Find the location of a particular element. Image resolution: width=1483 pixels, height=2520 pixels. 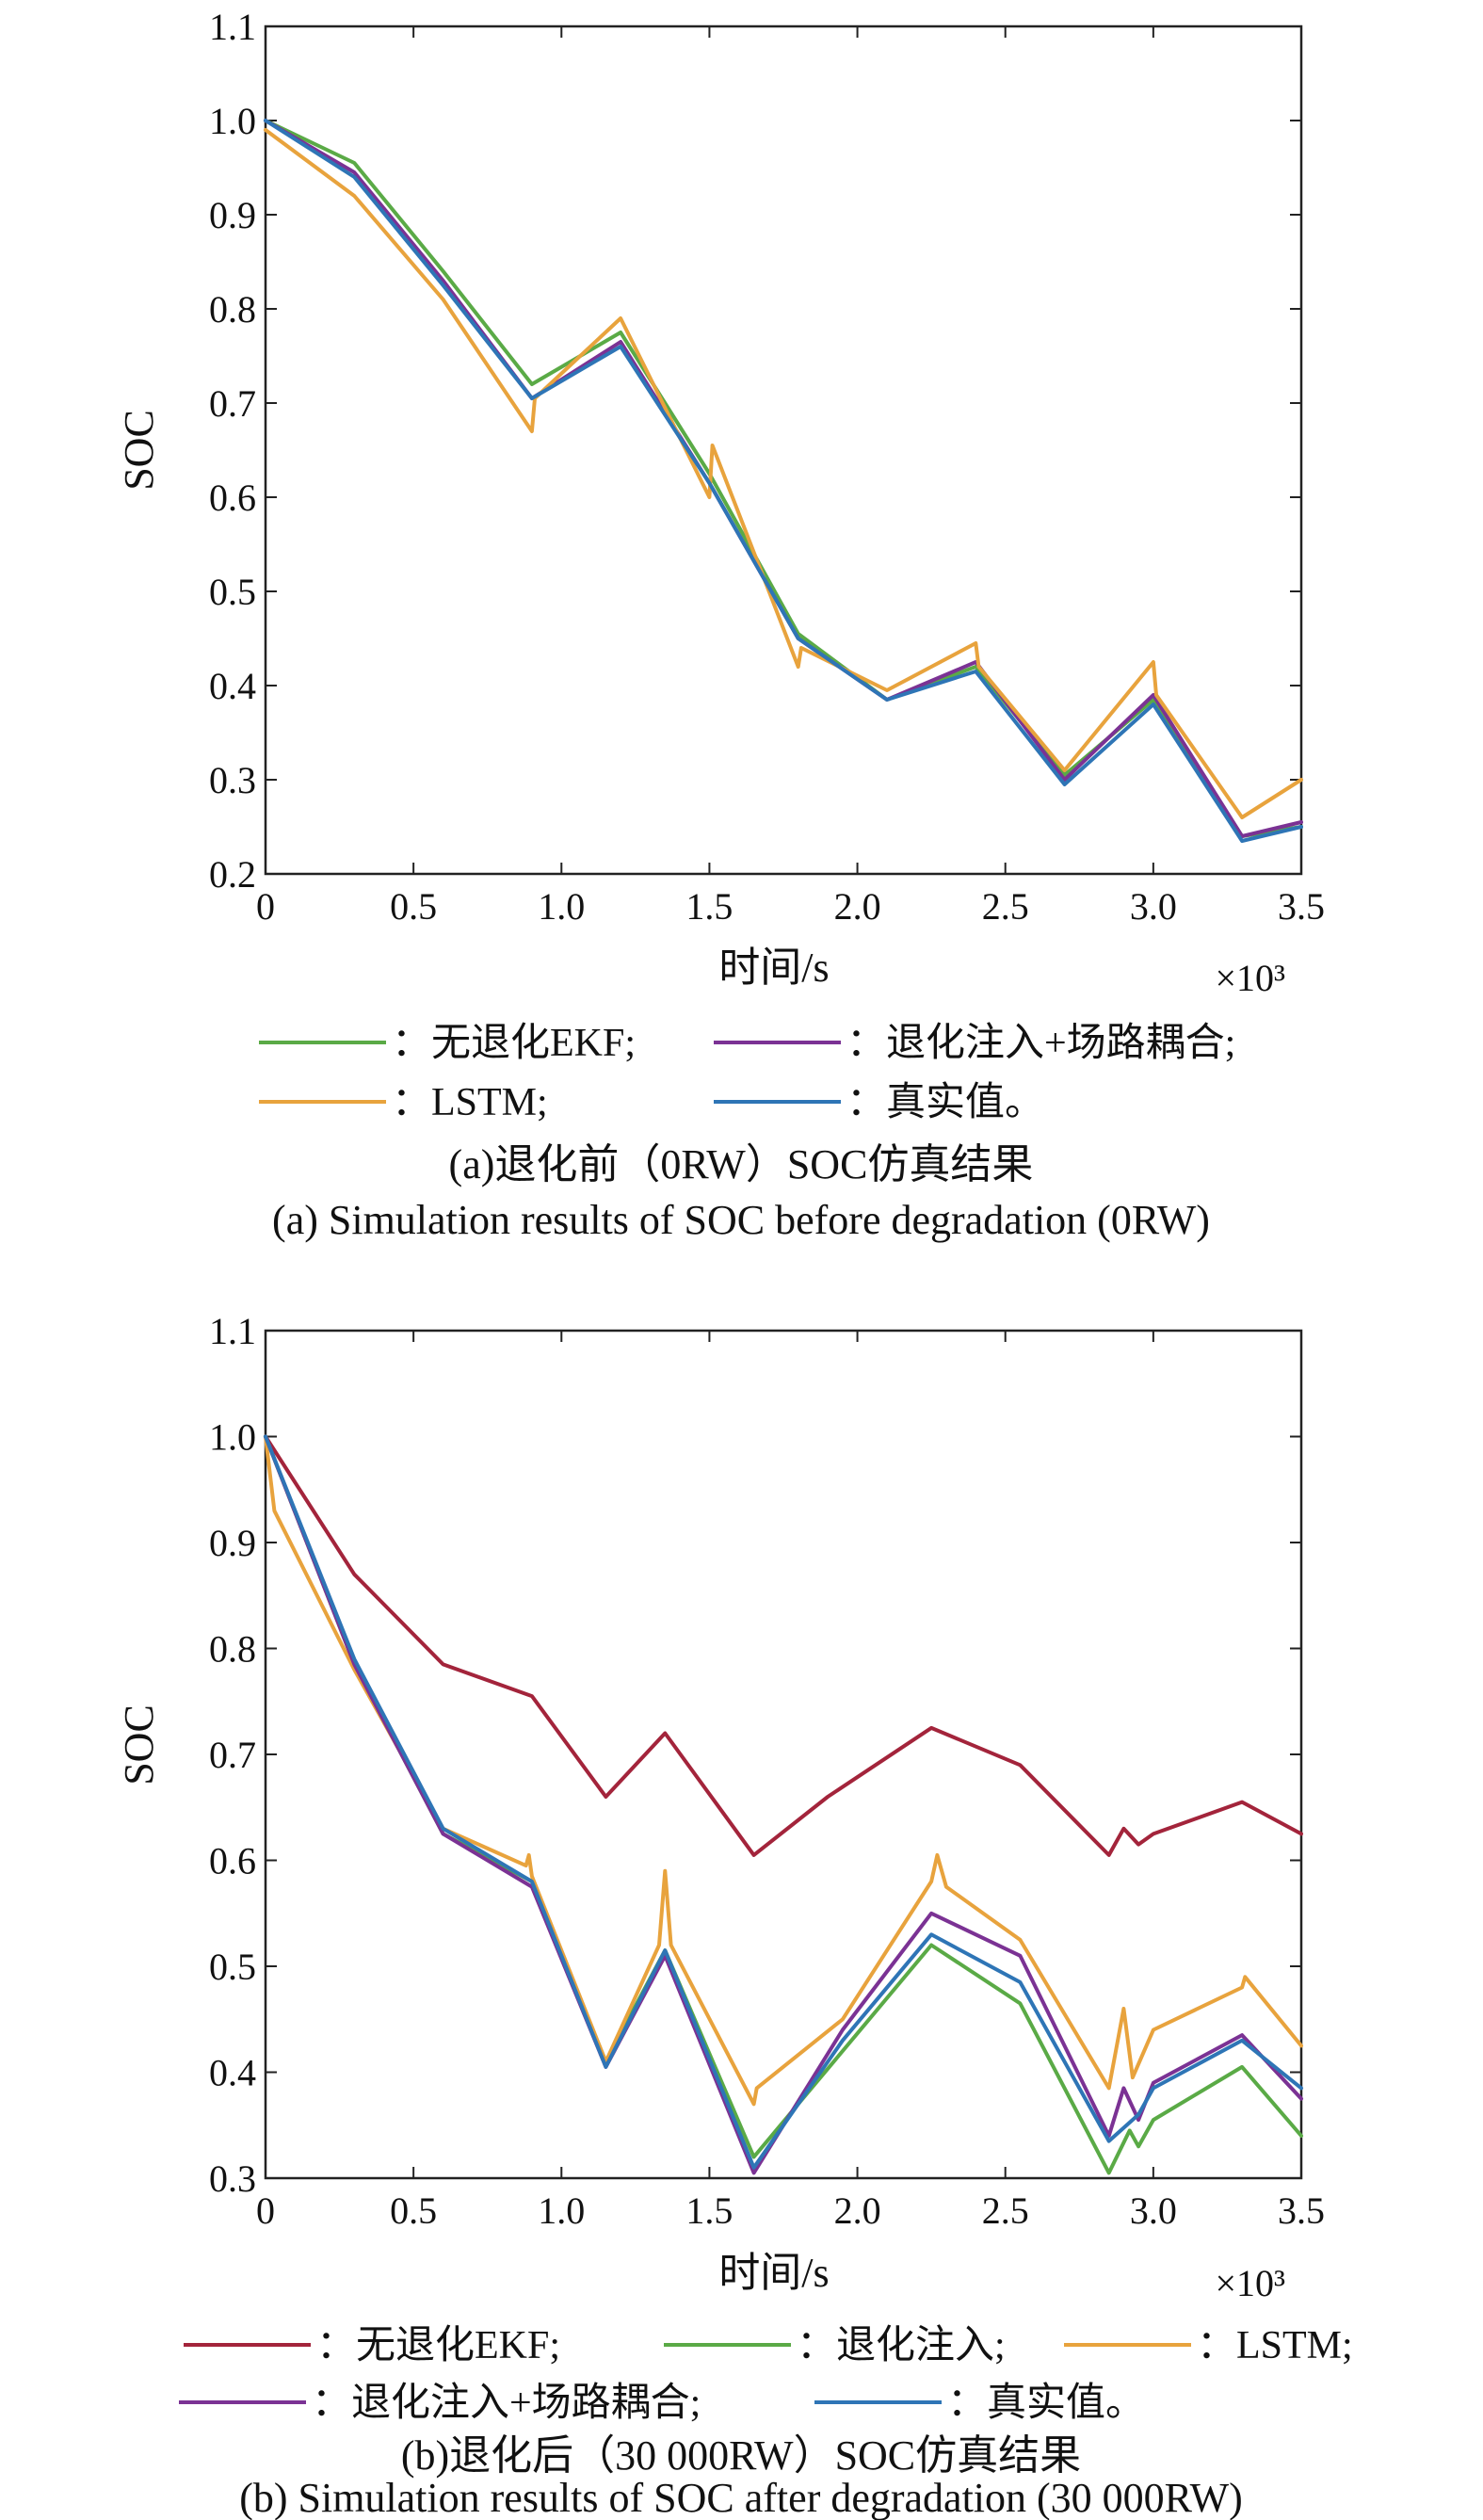

chart-a-y-tick-label: 0.8 is located at coordinates (232, 309).